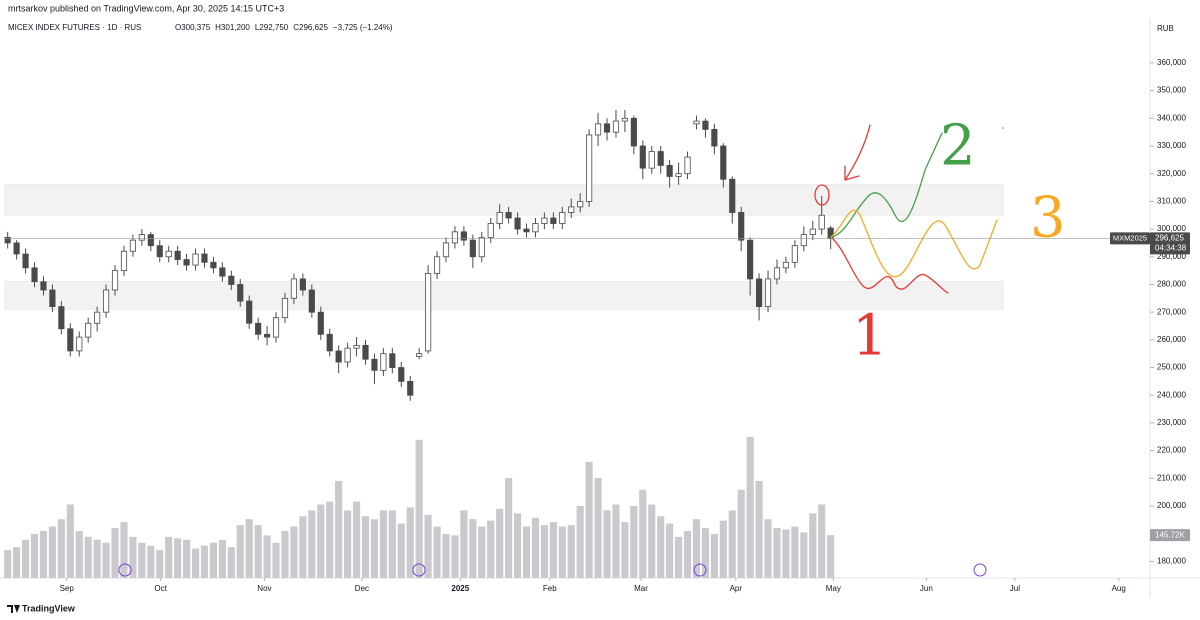 The height and width of the screenshot is (620, 1200). Describe the element at coordinates (232, 27) in the screenshot. I see `ohlc-value: H301,200` at that location.